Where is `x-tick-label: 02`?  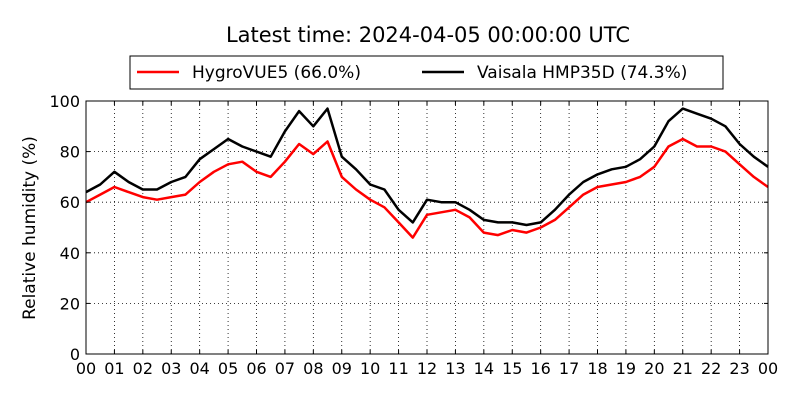
x-tick-label: 02 is located at coordinates (143, 368).